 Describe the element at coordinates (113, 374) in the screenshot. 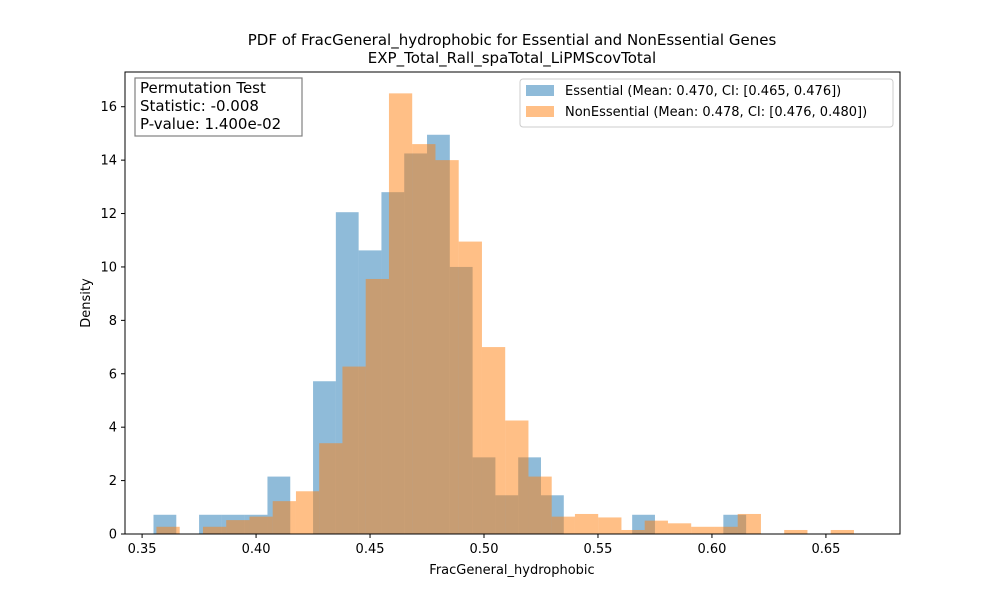

I see `y-tick-label: 6` at that location.